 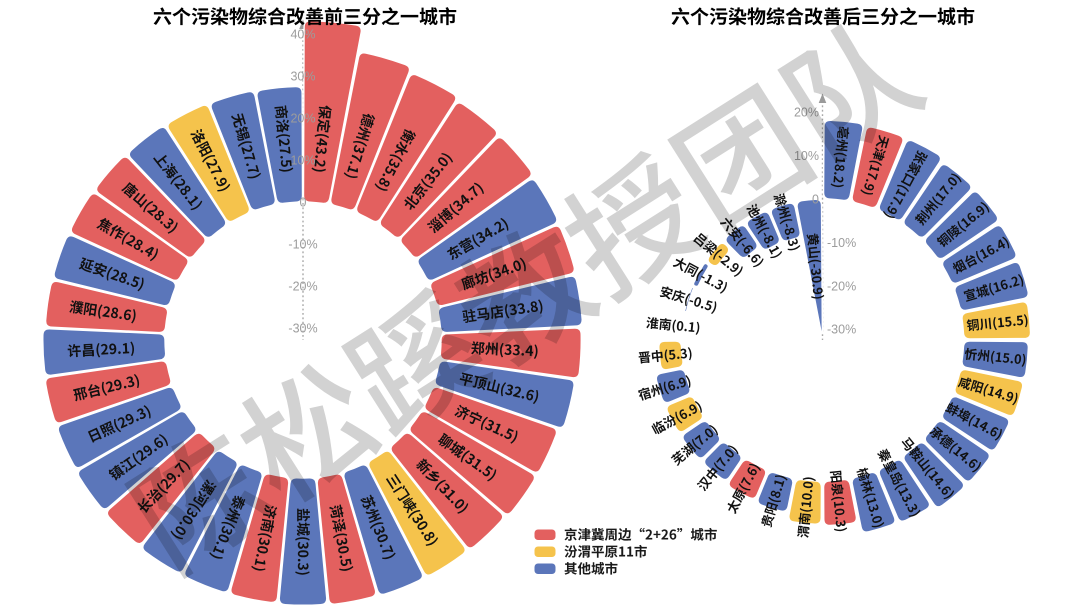 What do you see at coordinates (823, 16) in the screenshot?
I see `svg-text: 六个污染物综合改善后三分之一城市` at bounding box center [823, 16].